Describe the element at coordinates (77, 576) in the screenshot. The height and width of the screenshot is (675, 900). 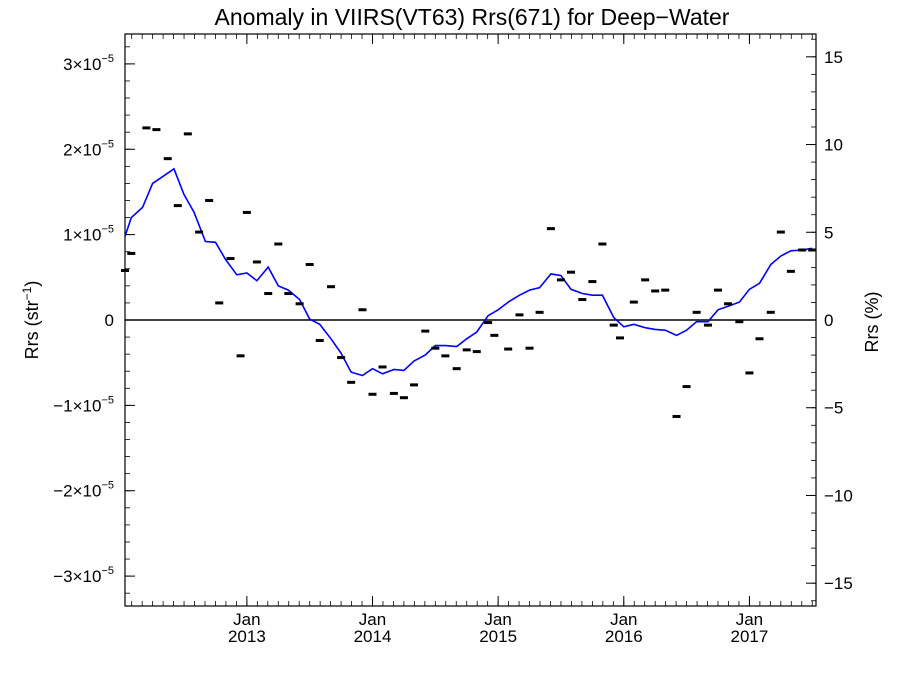
I see `y-left-tick-mantissa: −3×10` at that location.